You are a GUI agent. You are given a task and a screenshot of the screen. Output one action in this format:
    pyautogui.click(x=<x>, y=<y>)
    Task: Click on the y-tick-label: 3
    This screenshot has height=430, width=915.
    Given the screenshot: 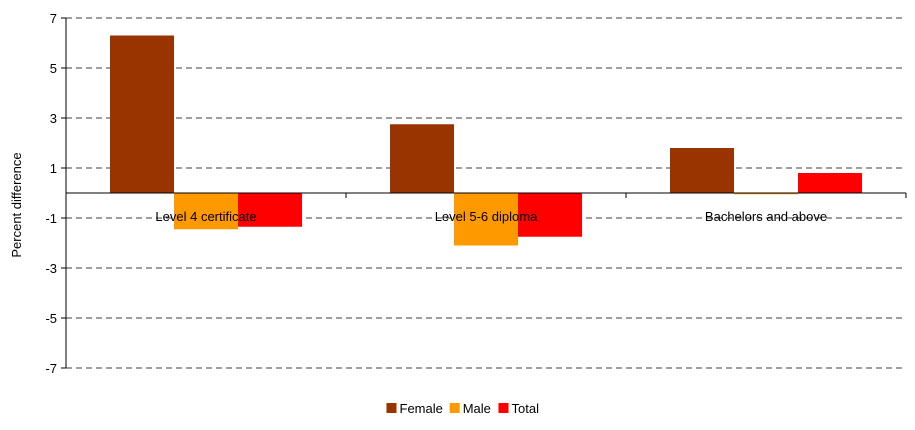 What is the action you would take?
    pyautogui.click(x=53, y=118)
    